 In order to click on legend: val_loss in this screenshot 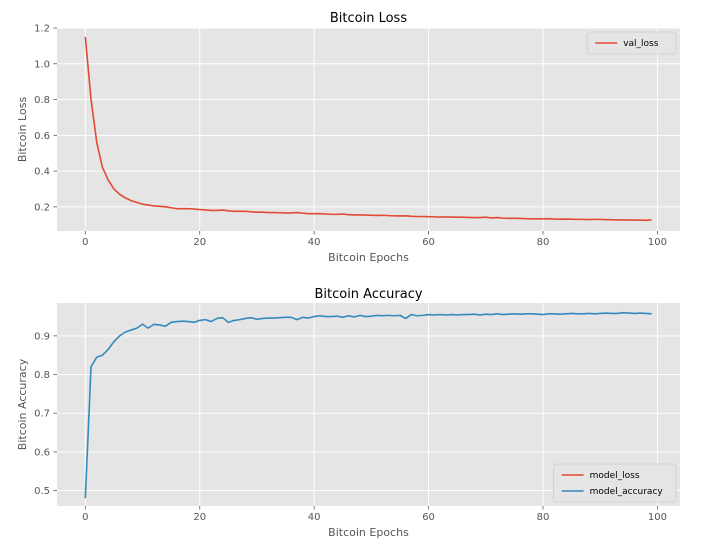, I will do `click(631, 43)`.